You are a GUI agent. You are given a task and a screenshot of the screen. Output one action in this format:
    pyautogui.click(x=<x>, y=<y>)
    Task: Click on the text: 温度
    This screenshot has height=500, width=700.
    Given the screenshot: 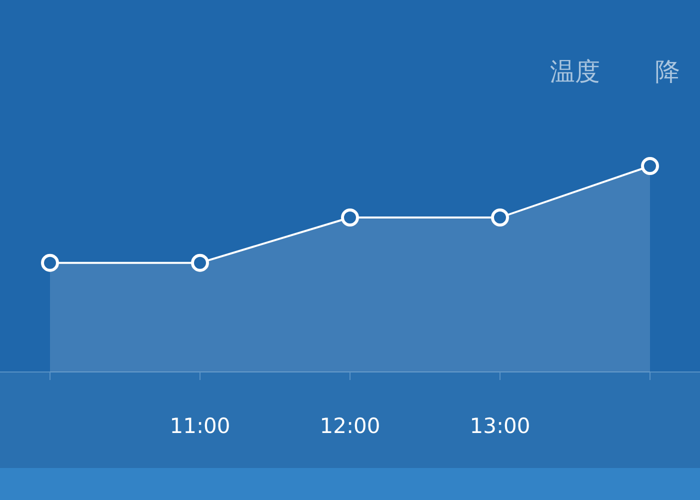 What is the action you would take?
    pyautogui.click(x=575, y=71)
    